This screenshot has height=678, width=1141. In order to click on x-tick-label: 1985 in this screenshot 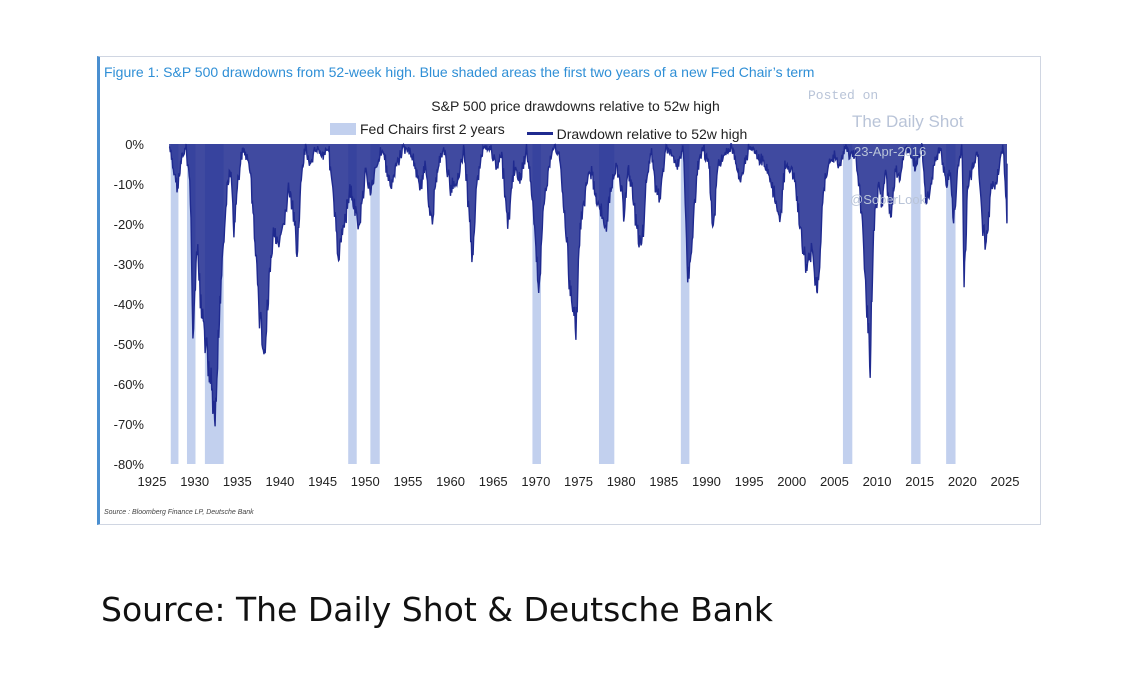, I will do `click(663, 481)`.